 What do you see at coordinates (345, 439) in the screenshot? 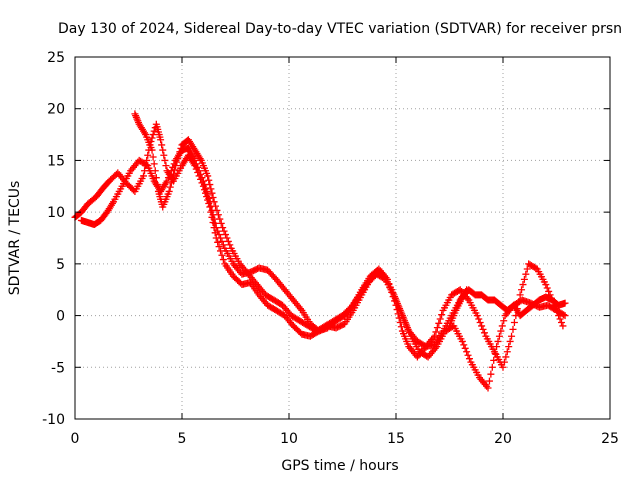
I see `x-tick-labels: 0 5 10 15 20 25` at bounding box center [345, 439].